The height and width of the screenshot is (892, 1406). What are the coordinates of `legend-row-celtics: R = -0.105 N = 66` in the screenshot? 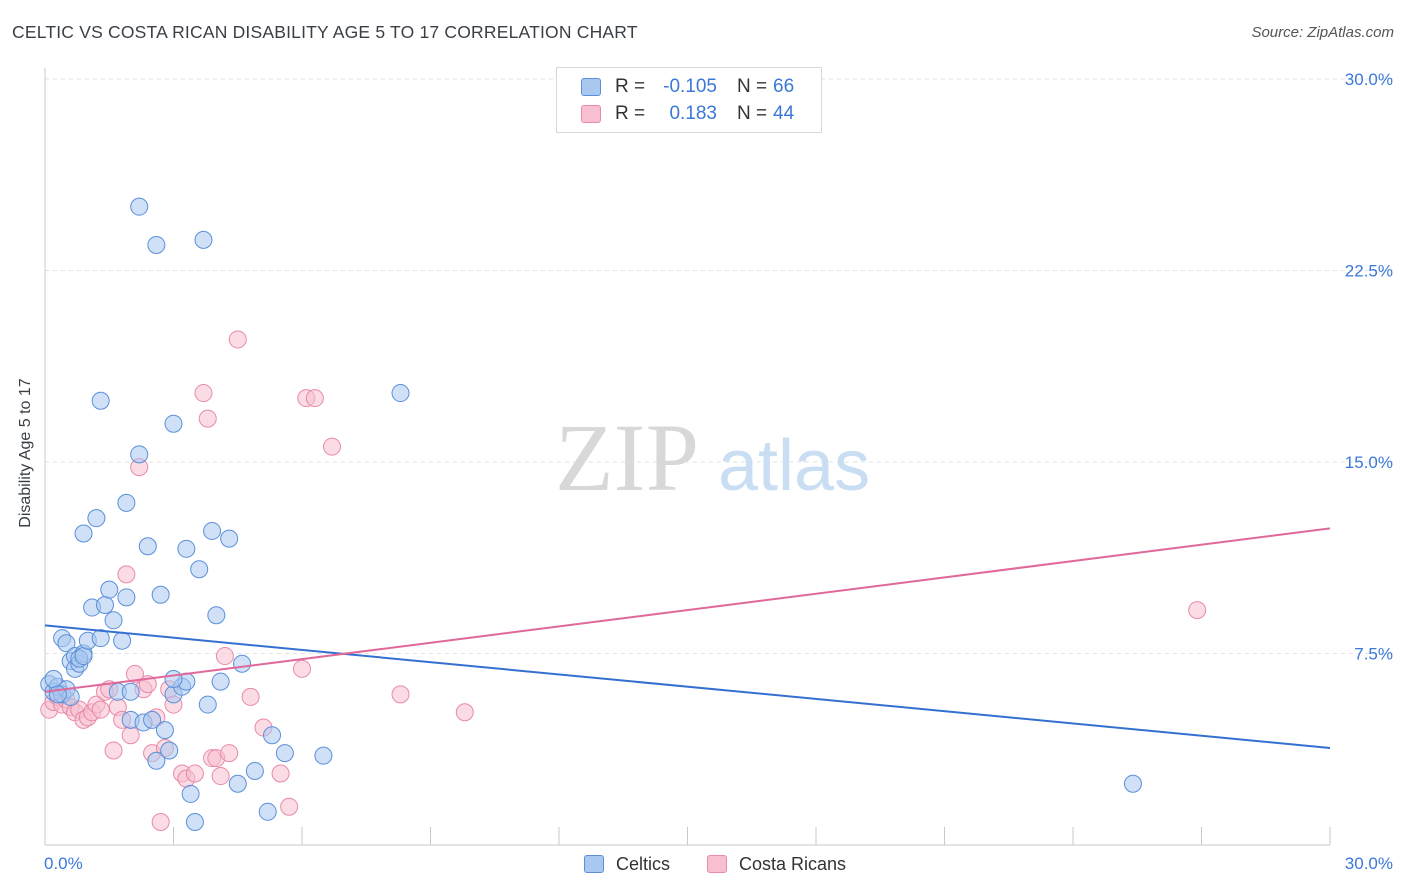 It's located at (687, 87).